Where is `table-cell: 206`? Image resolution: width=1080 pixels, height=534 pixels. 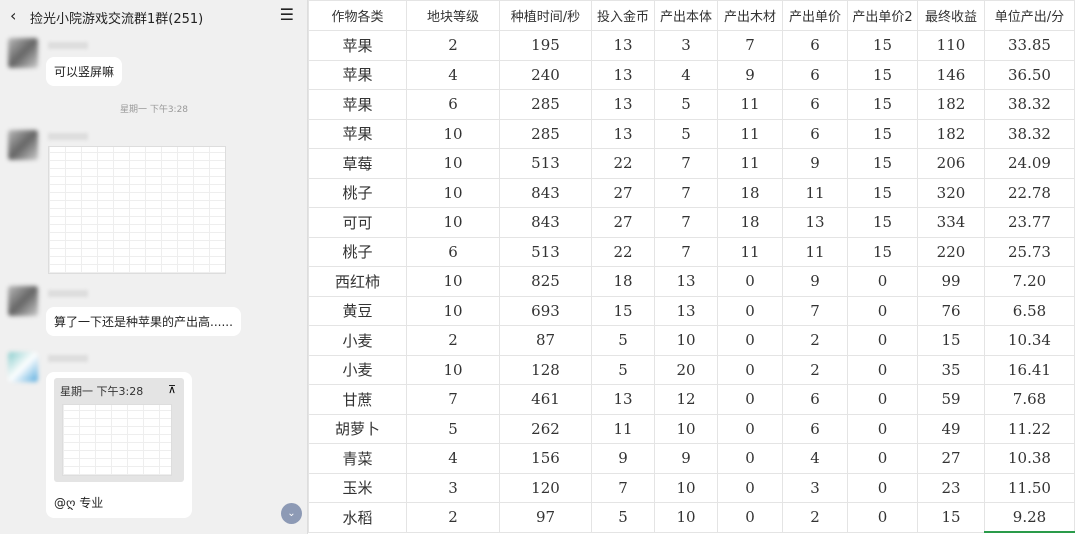 table-cell: 206 is located at coordinates (951, 163).